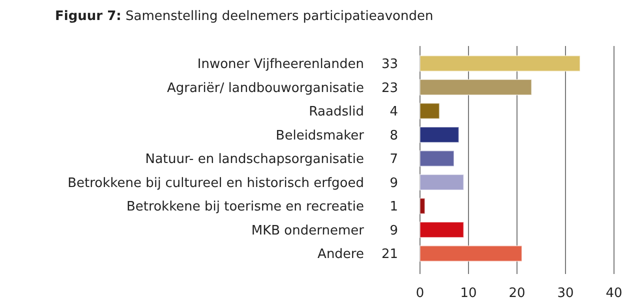 The image size is (643, 307). What do you see at coordinates (394, 160) in the screenshot?
I see `data-label: 7` at bounding box center [394, 160].